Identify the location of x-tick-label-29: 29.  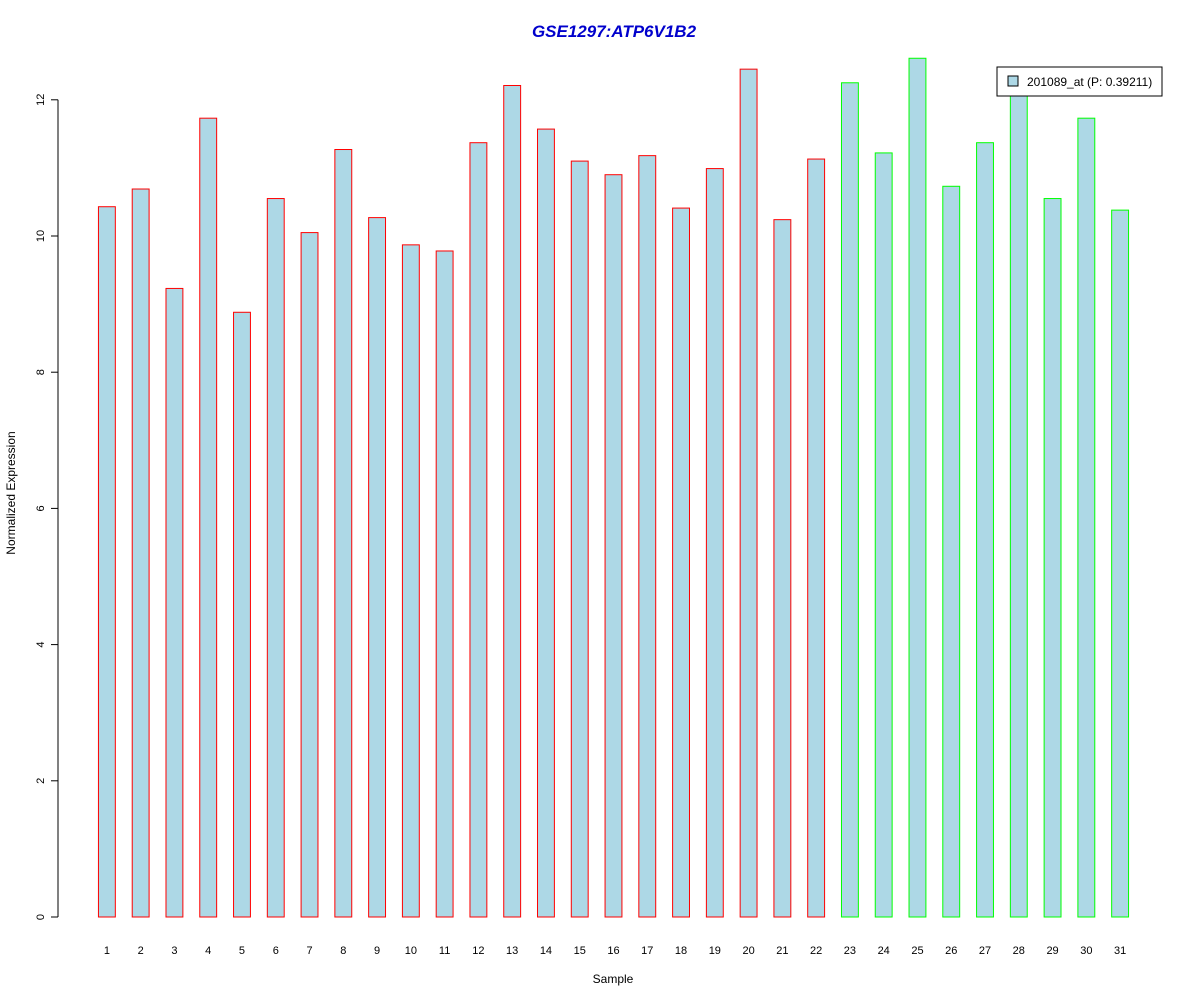
(1052, 951).